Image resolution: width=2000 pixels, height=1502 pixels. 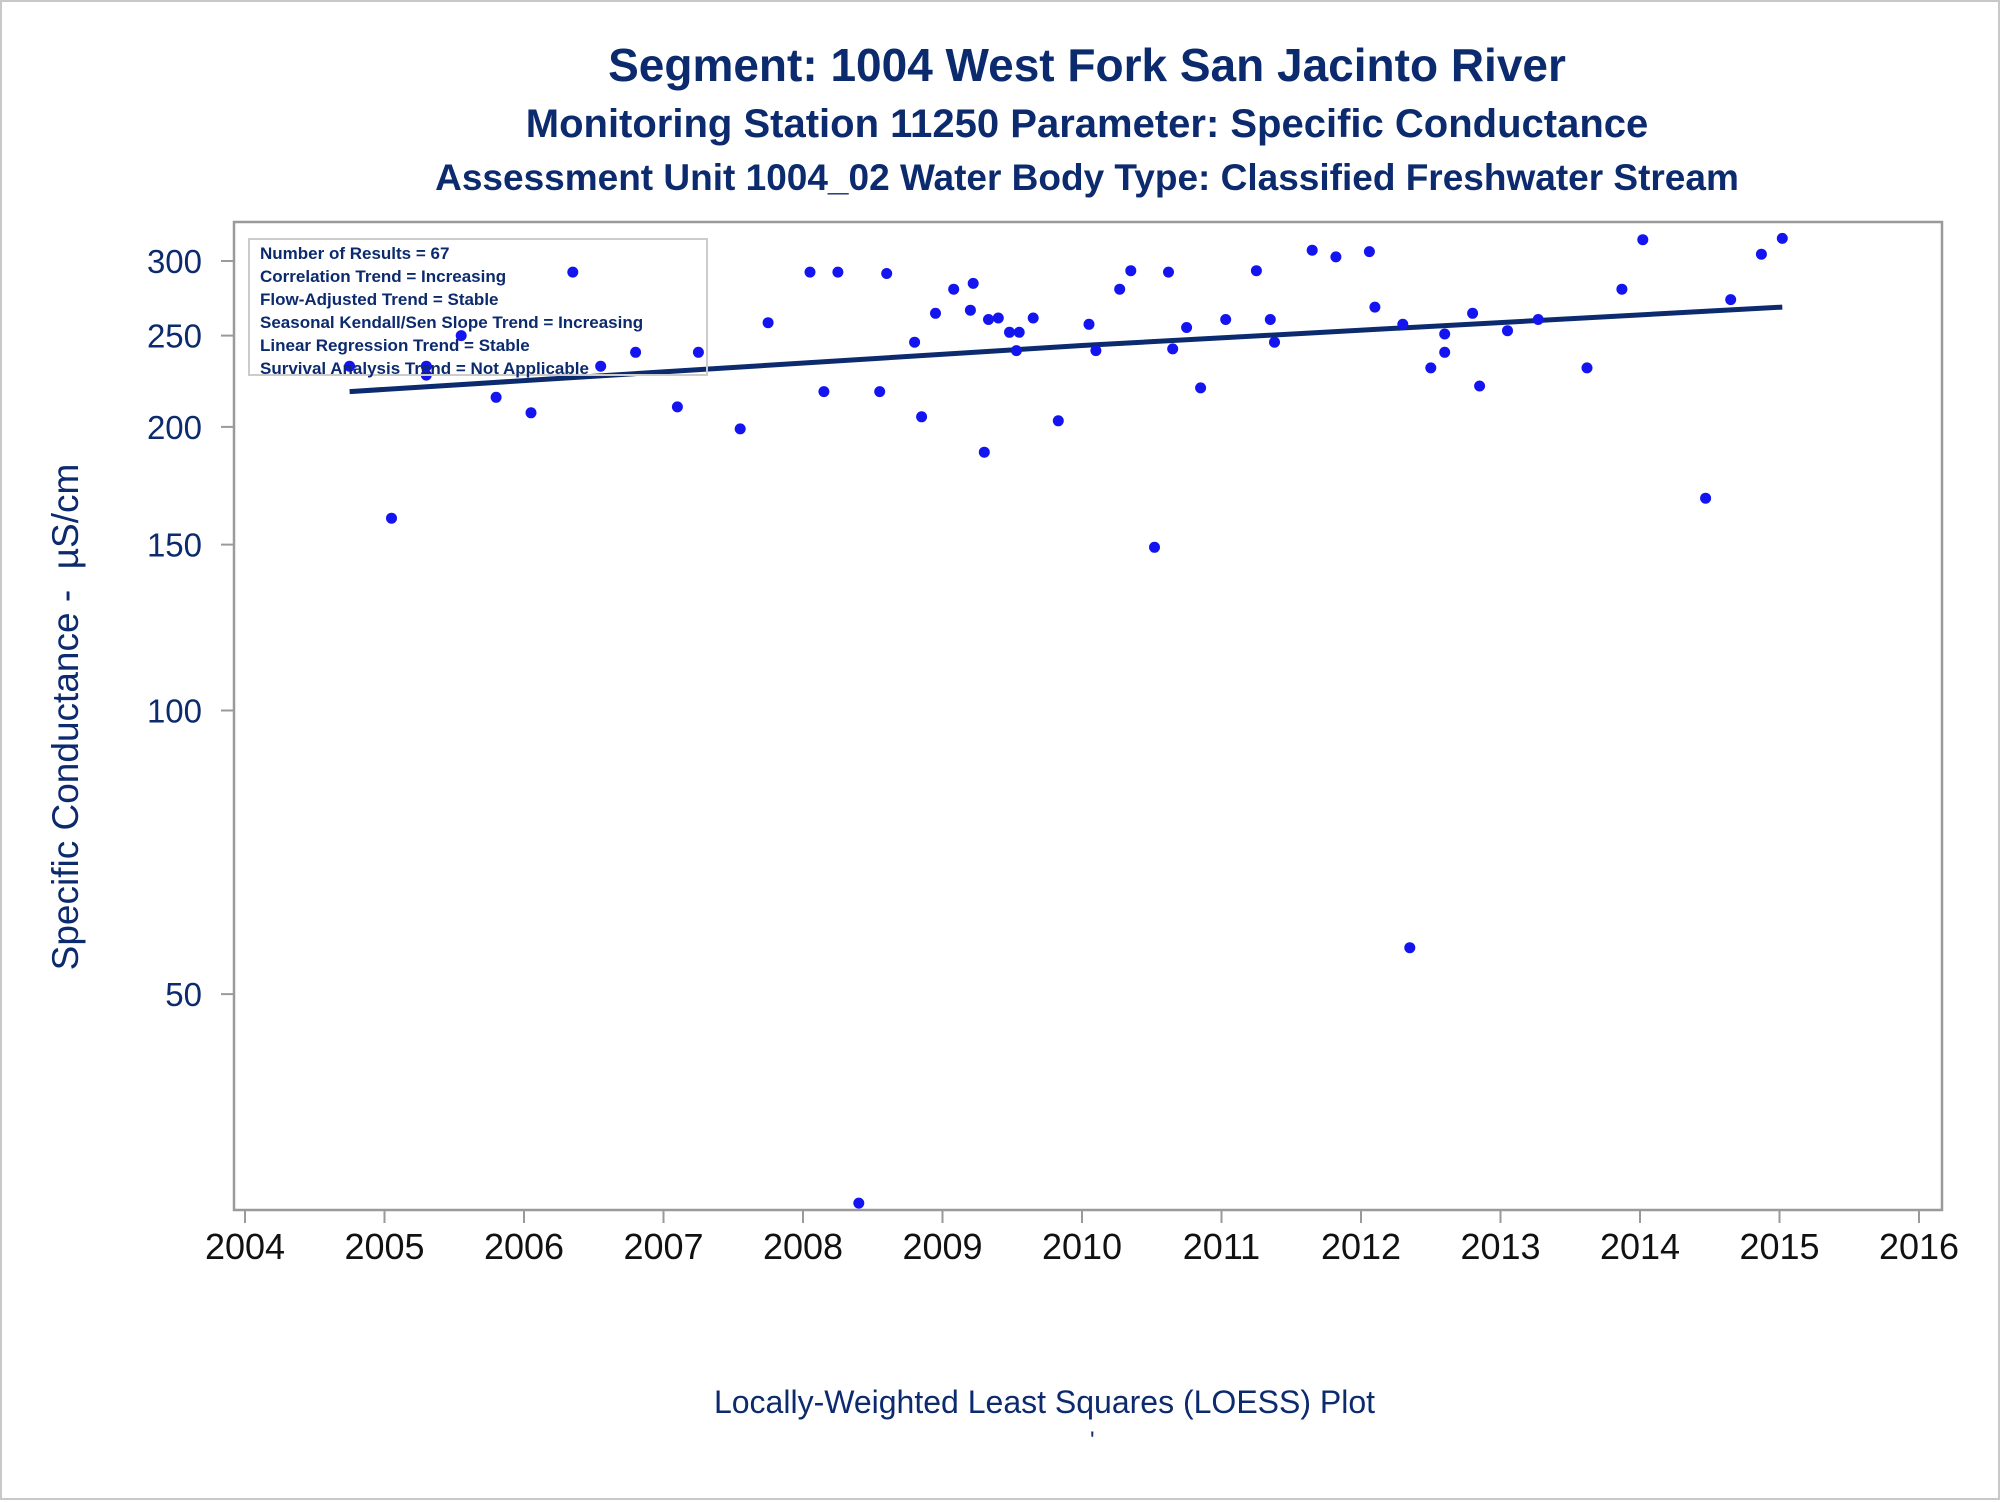 I want to click on x-tick-label: 2006, so click(x=524, y=1246).